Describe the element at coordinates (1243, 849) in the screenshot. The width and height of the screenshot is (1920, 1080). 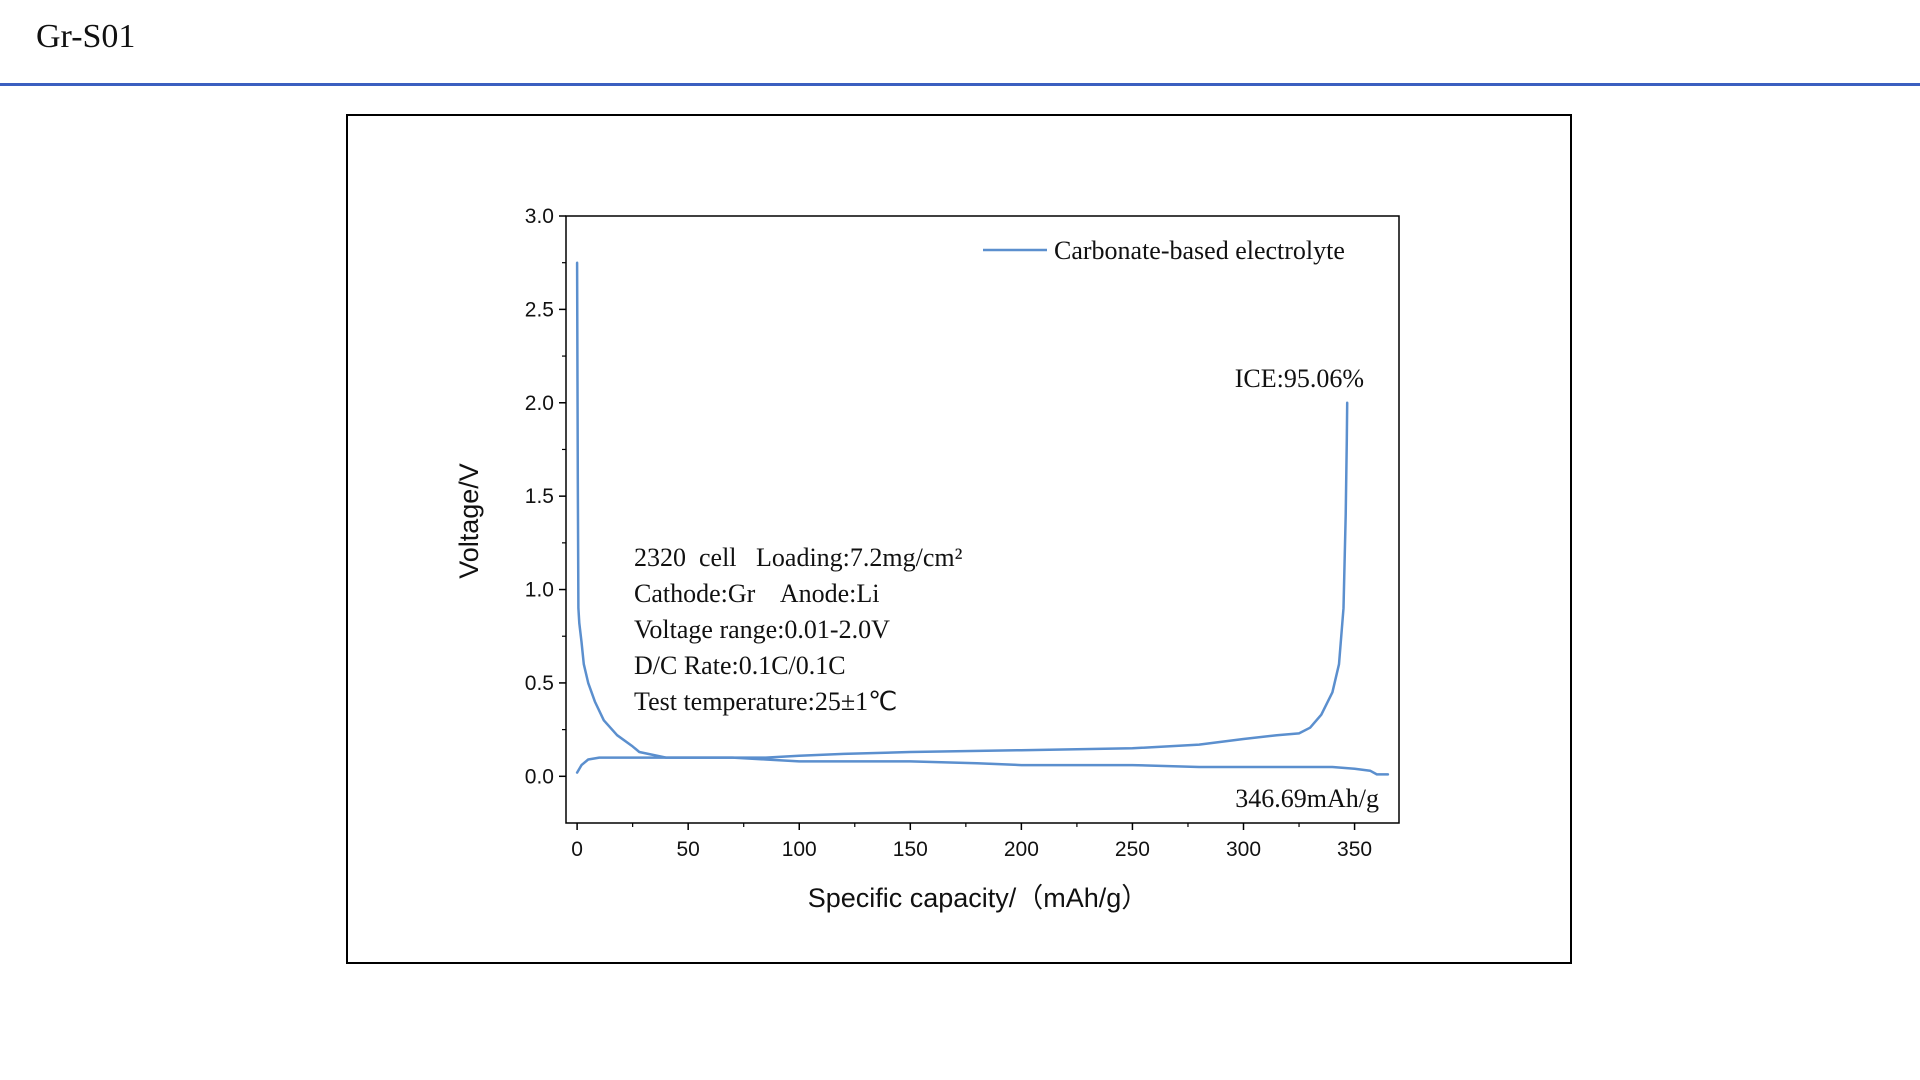
I see `x-tick-label: 300` at that location.